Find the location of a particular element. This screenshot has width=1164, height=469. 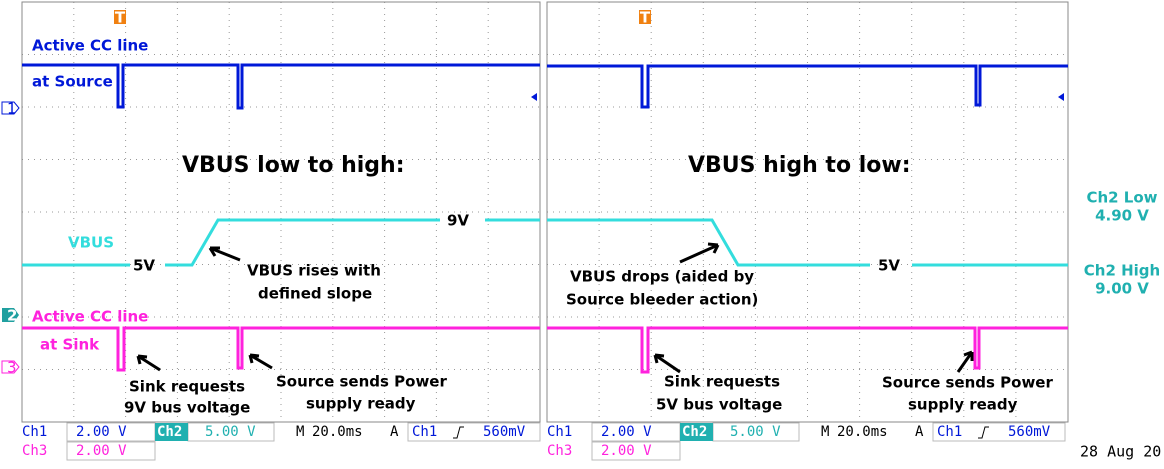

ch2-marker is located at coordinates (10, 315).